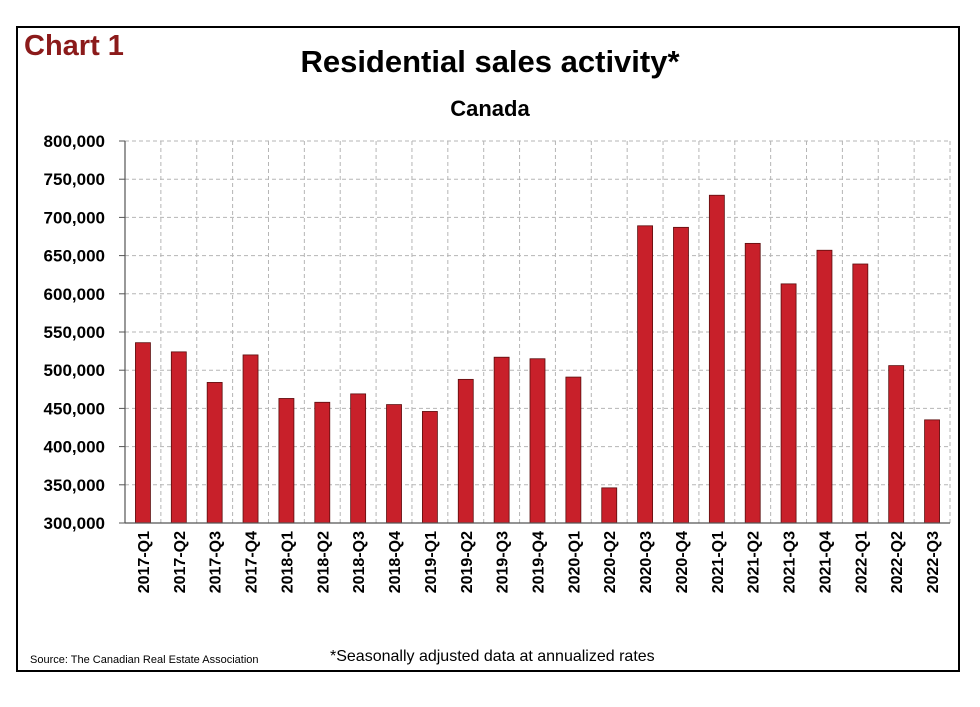  Describe the element at coordinates (323, 562) in the screenshot. I see `x-tick-label: 2018-Q2` at that location.